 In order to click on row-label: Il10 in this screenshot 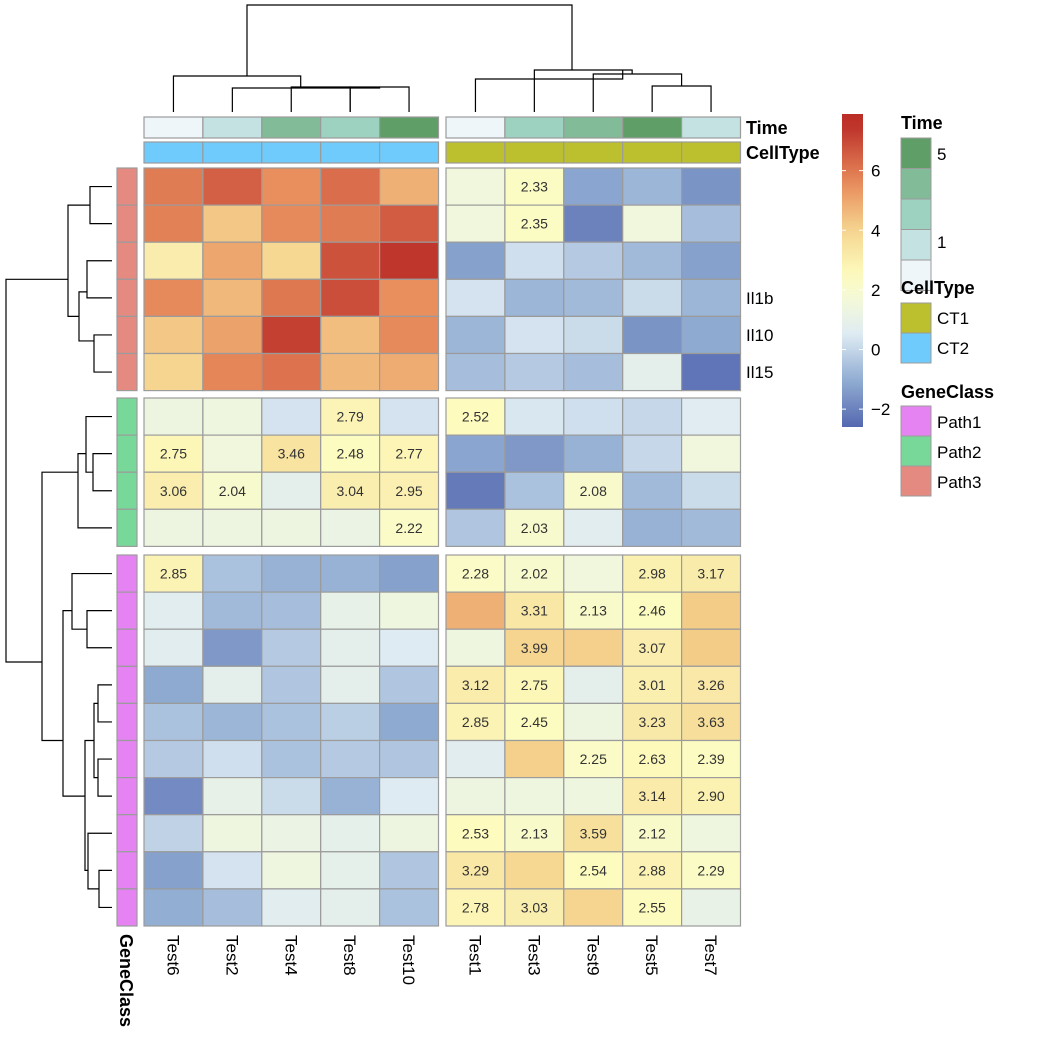, I will do `click(759, 335)`.